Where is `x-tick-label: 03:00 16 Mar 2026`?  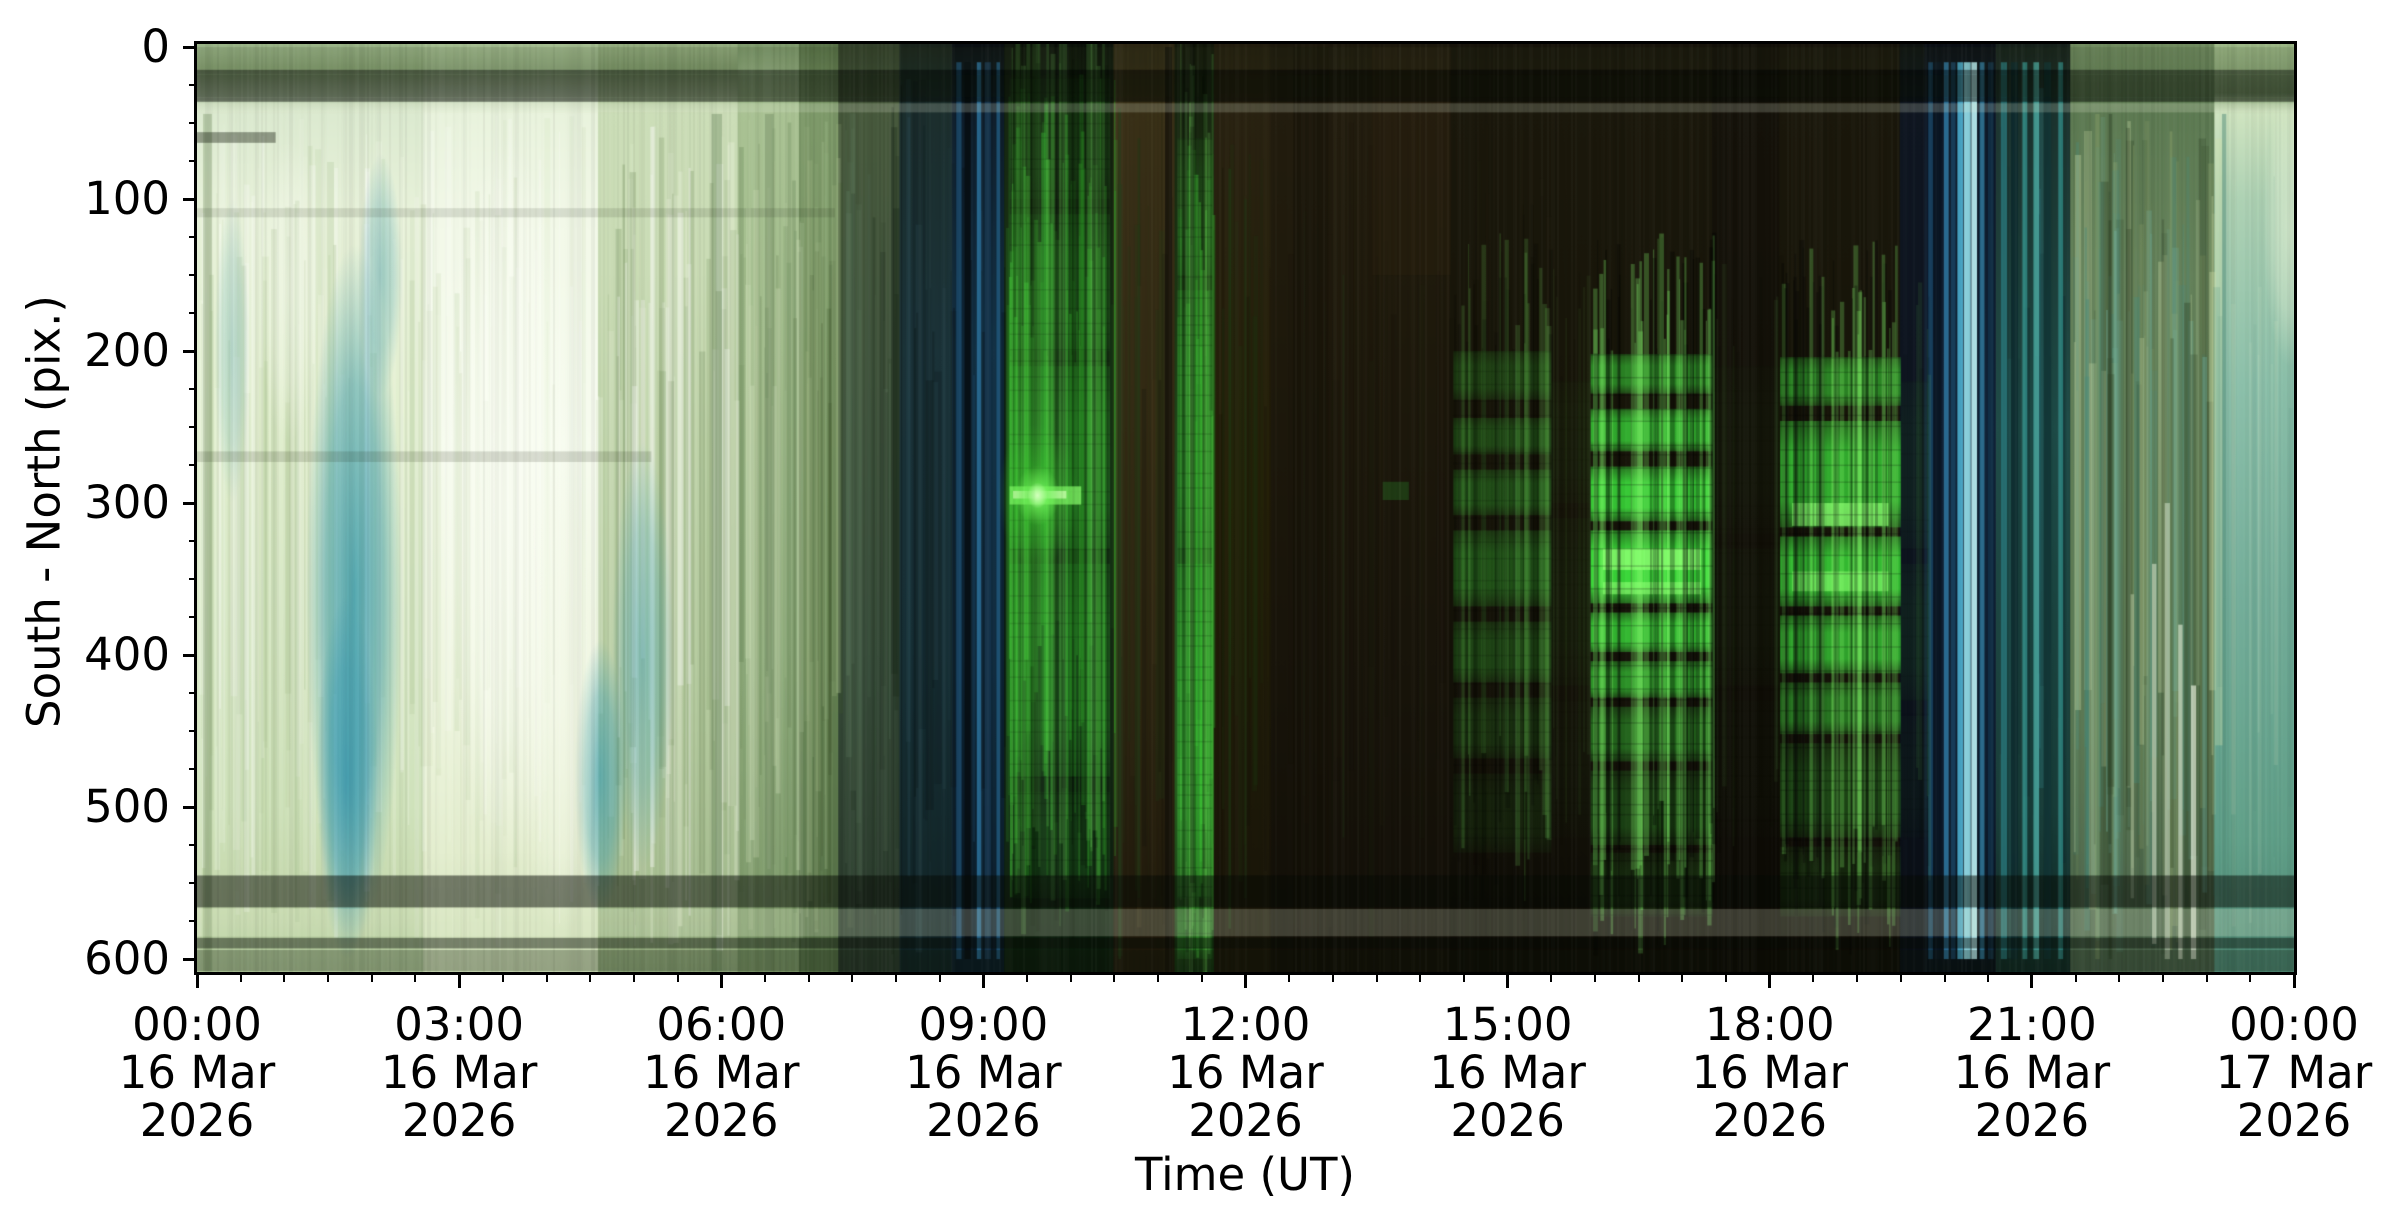 x-tick-label: 03:00 16 Mar 2026 is located at coordinates (459, 1073).